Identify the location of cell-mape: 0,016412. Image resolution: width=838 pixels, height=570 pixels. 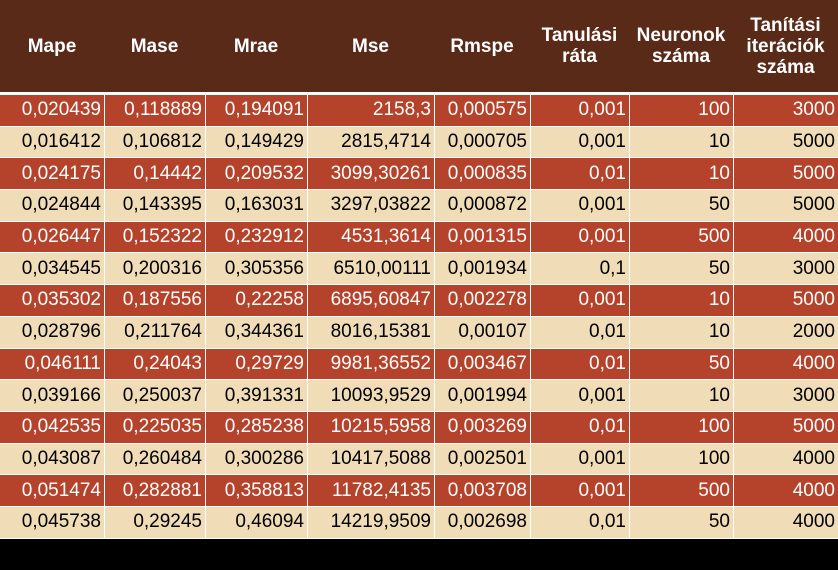
(52, 142).